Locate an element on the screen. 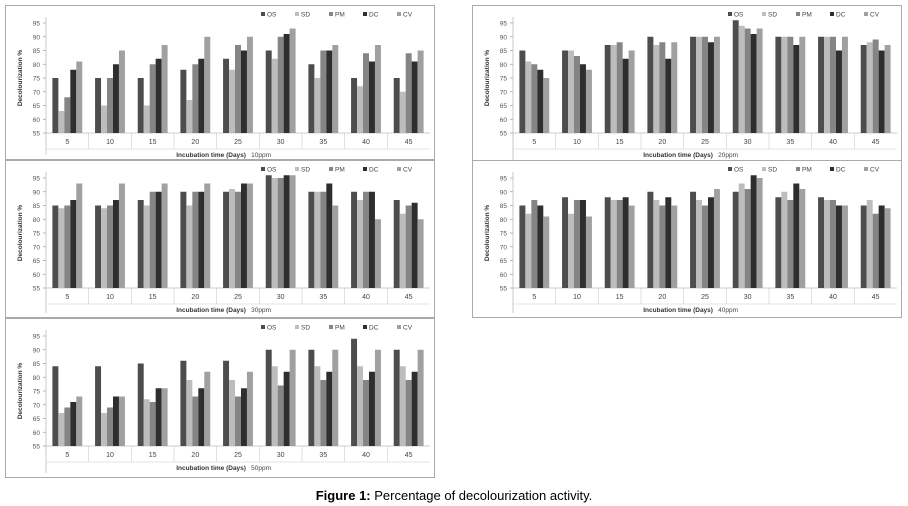 The image size is (908, 506). y-tick-label: 80 is located at coordinates (37, 220).